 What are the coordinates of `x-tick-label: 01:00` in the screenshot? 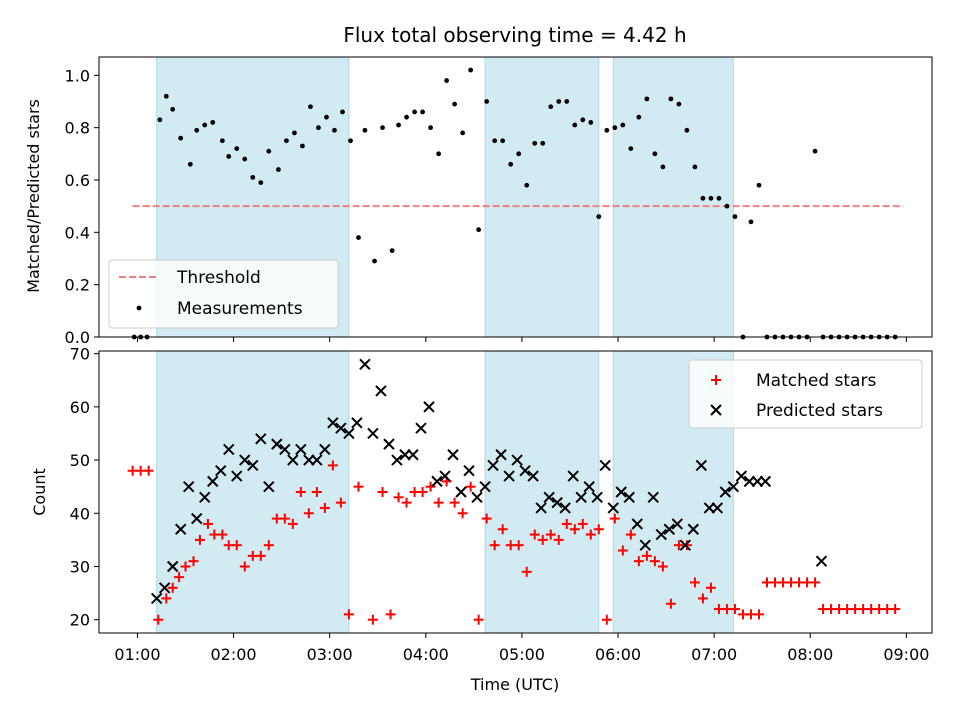 It's located at (137, 654).